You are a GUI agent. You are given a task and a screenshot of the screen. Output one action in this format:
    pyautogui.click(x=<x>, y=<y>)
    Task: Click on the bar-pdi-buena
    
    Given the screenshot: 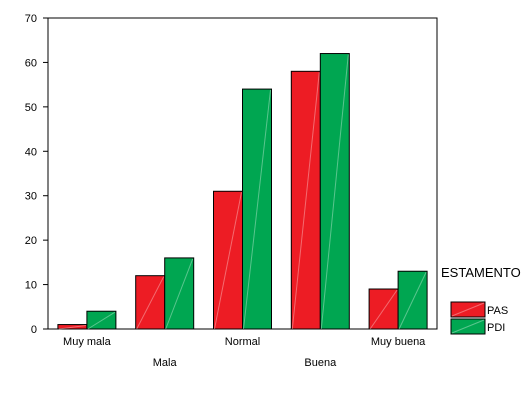 What is the action you would take?
    pyautogui.click(x=334, y=191)
    